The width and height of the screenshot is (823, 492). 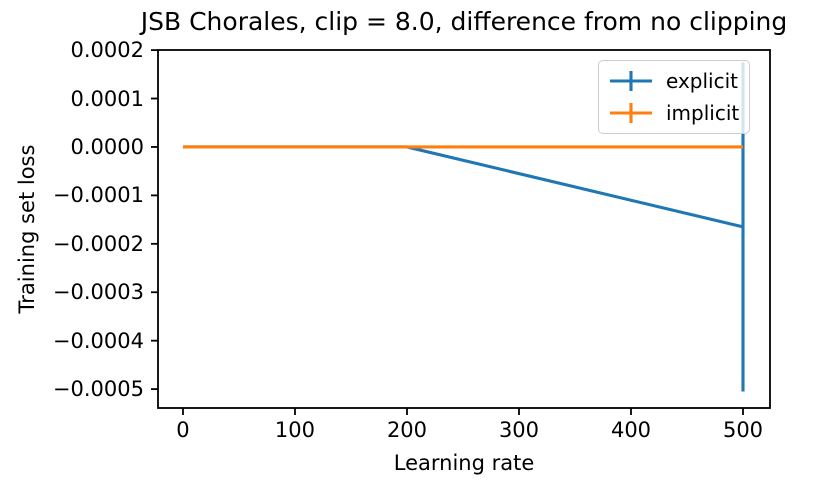 I want to click on y-tick-label: 0.0001, so click(x=107, y=98).